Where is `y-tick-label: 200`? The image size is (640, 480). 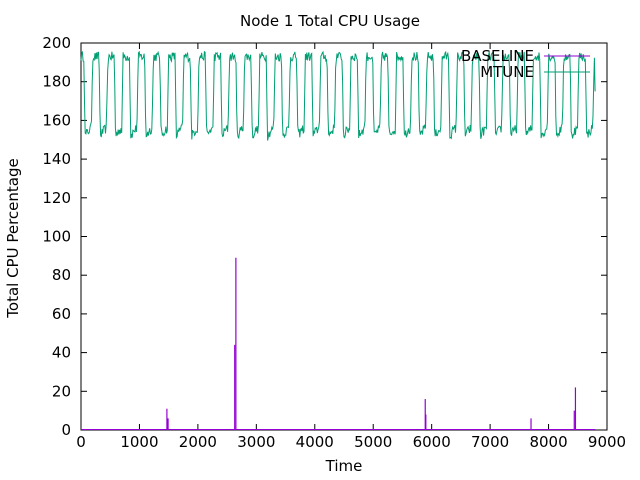 y-tick-label: 200 is located at coordinates (56, 43).